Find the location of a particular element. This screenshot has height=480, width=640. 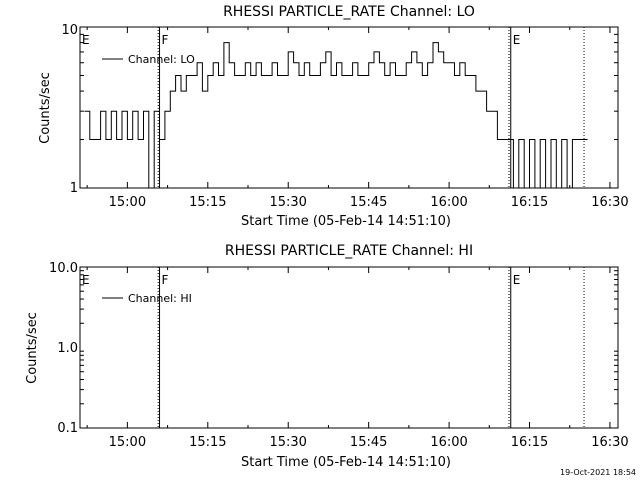

chart-title: RHESSI PARTICLE_RATE Channel: HI is located at coordinates (349, 251).